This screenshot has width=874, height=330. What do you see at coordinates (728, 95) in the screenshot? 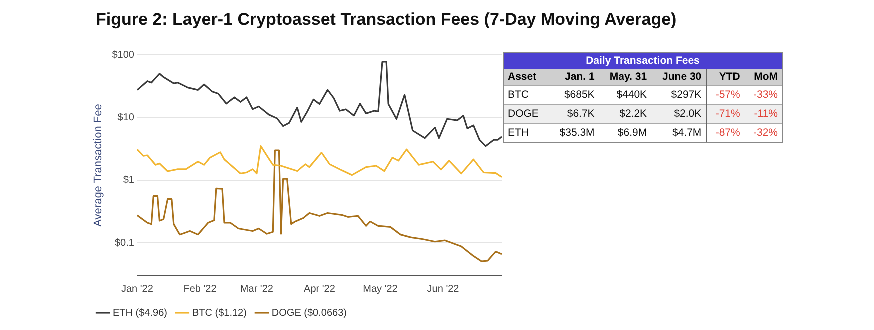
I see `text: -57%` at bounding box center [728, 95].